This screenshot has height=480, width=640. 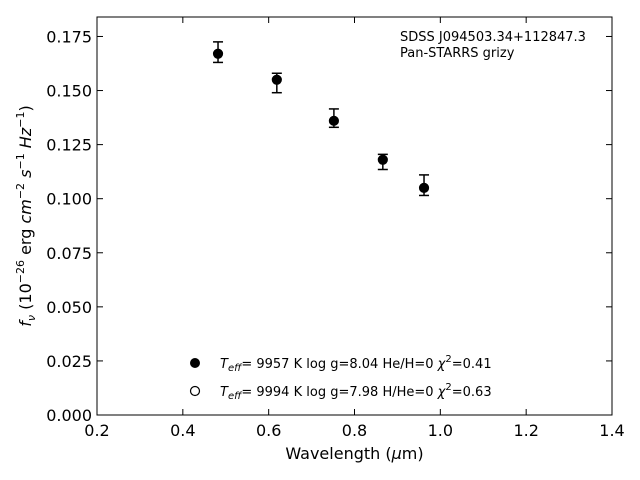 I want to click on legend-marker-open, so click(x=195, y=391).